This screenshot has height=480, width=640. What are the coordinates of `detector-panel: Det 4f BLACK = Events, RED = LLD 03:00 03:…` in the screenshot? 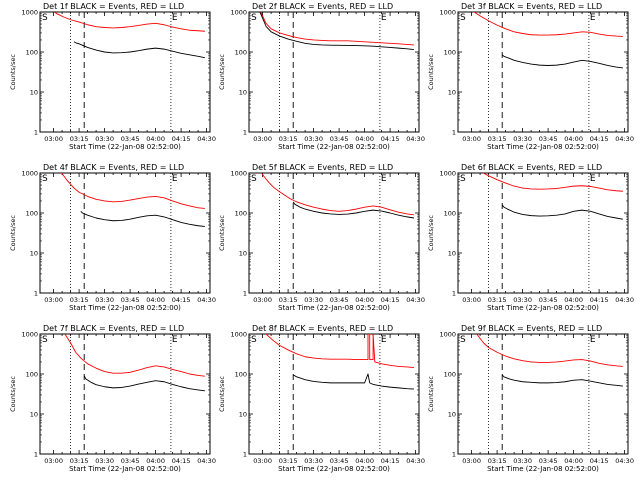 It's located at (112, 237).